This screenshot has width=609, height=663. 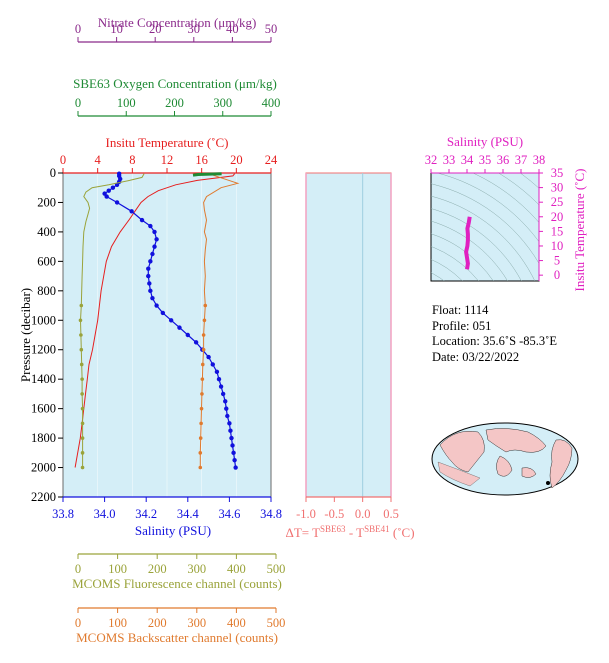 I want to click on temperature-axis-tick-label: 0, so click(x=63, y=160).